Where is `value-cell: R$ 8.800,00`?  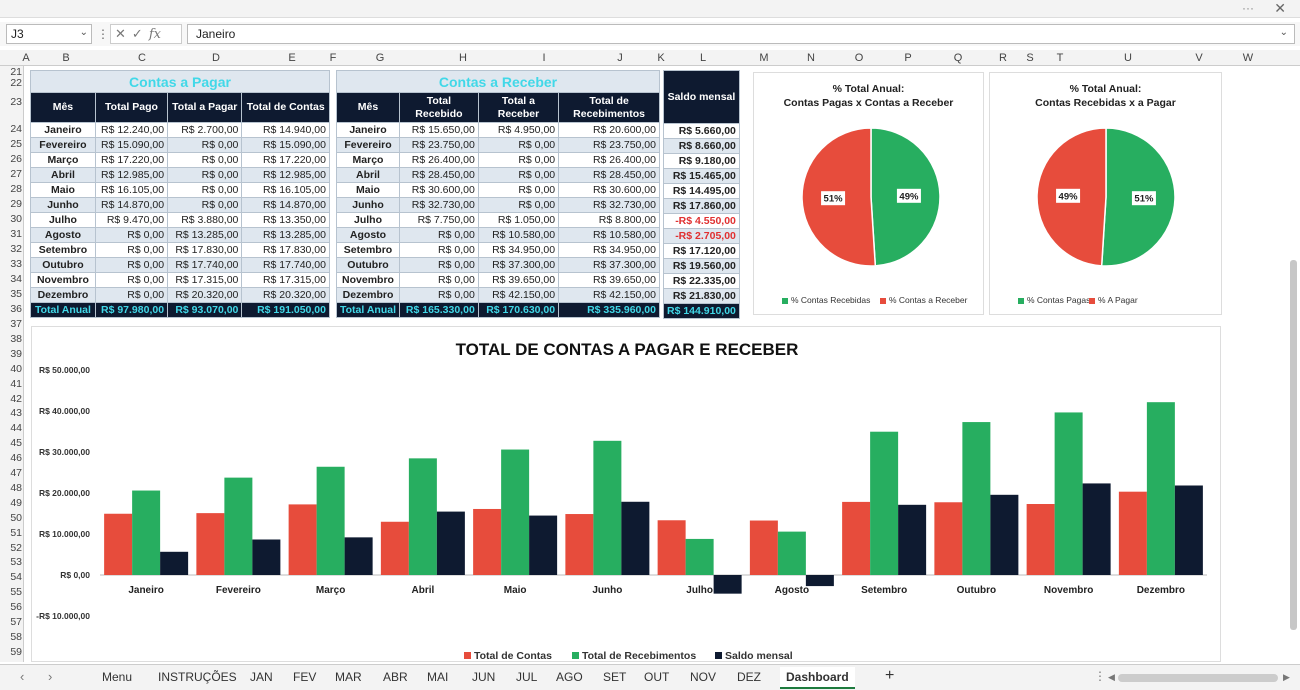 value-cell: R$ 8.800,00 is located at coordinates (609, 220).